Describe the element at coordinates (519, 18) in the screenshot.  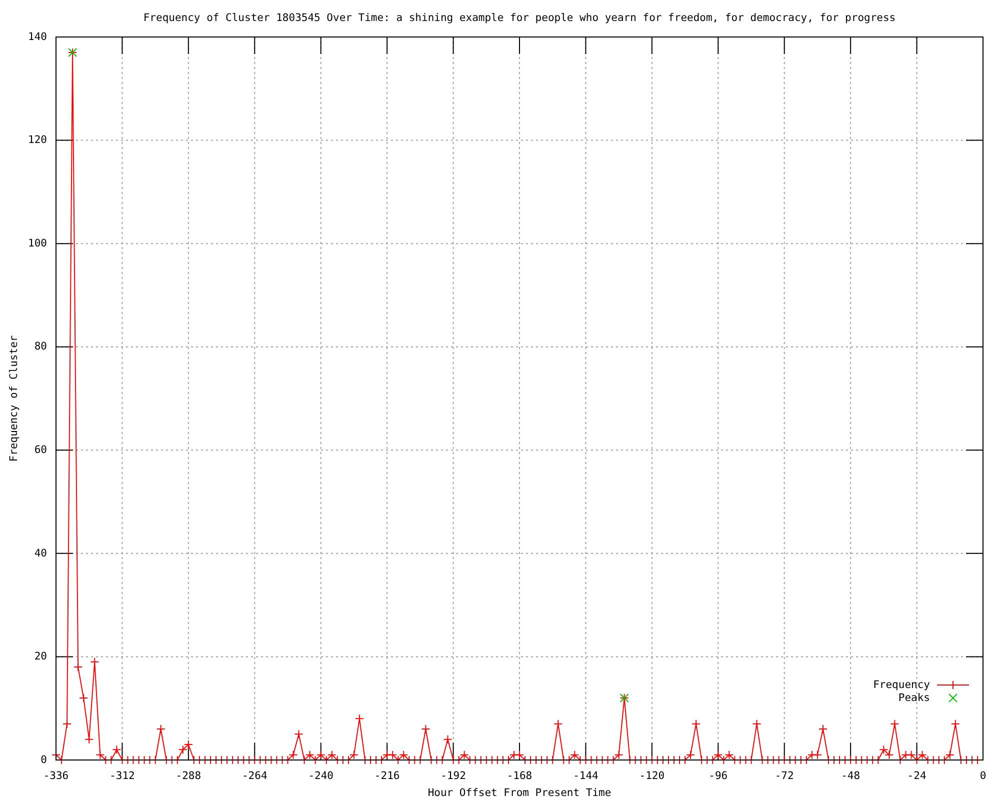
I see `chart-title: Frequency of Cluster 1803545 Over Time: a shining example for people who yearn for freedom, for democracy, for progress` at that location.